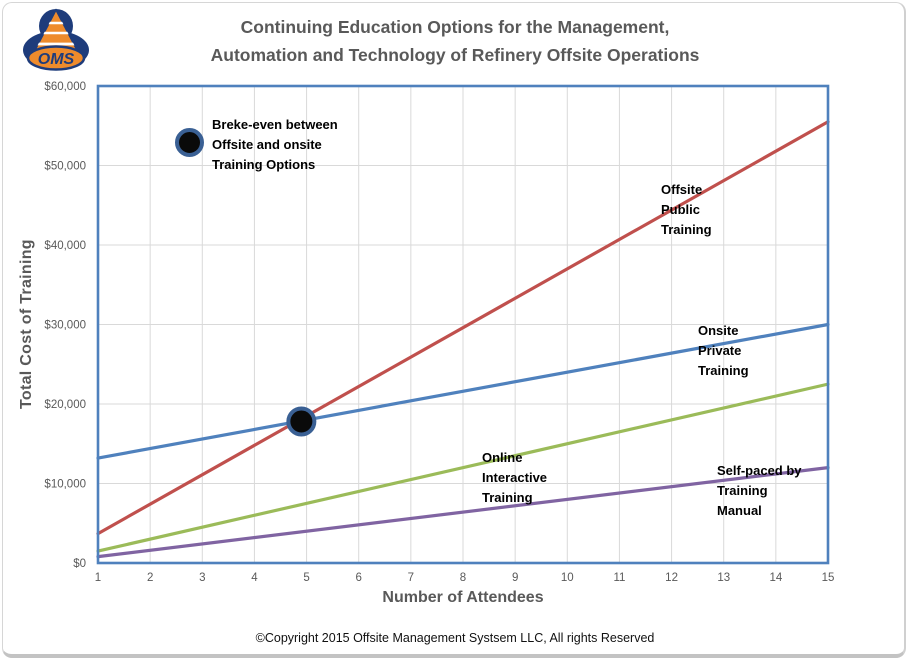  What do you see at coordinates (686, 209) in the screenshot?
I see `series-label-offsite-public-training: Offsite Public Training` at bounding box center [686, 209].